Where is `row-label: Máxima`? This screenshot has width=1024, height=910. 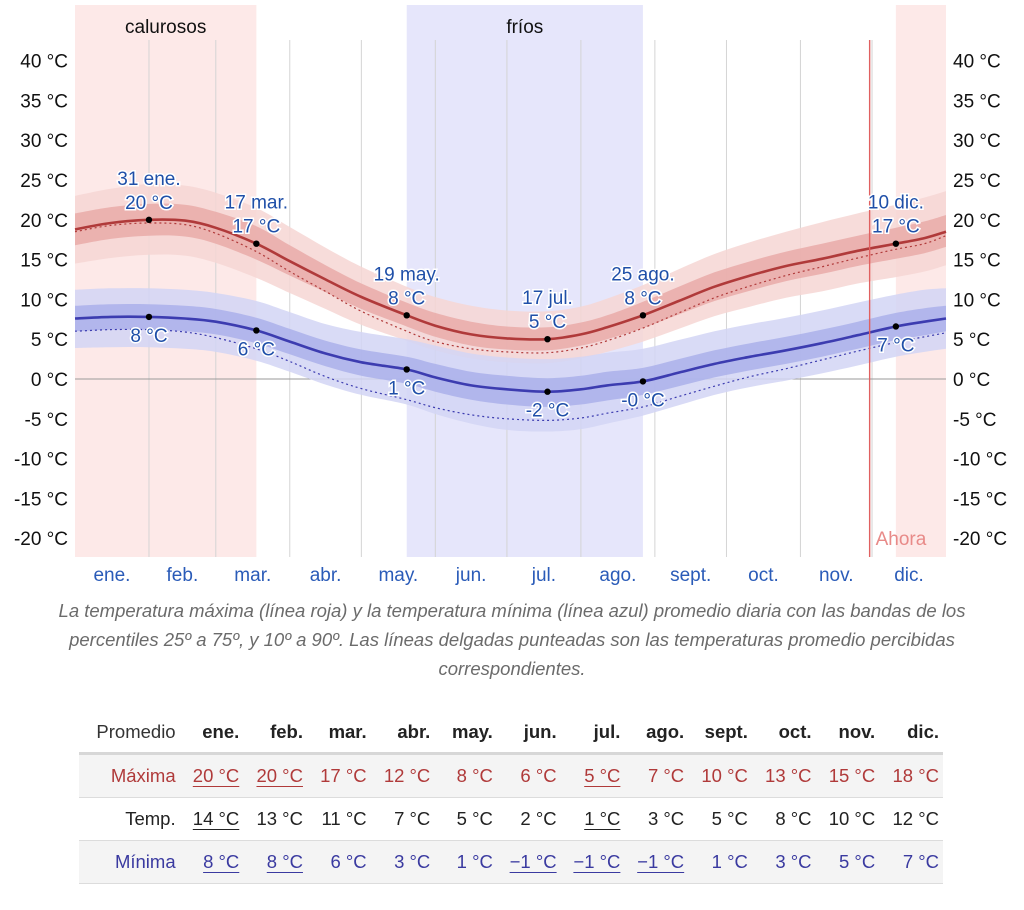
row-label: Máxima is located at coordinates (143, 775).